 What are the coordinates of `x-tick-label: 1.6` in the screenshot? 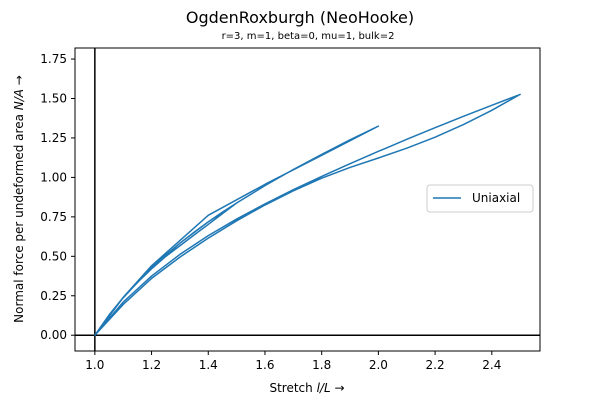 It's located at (264, 365).